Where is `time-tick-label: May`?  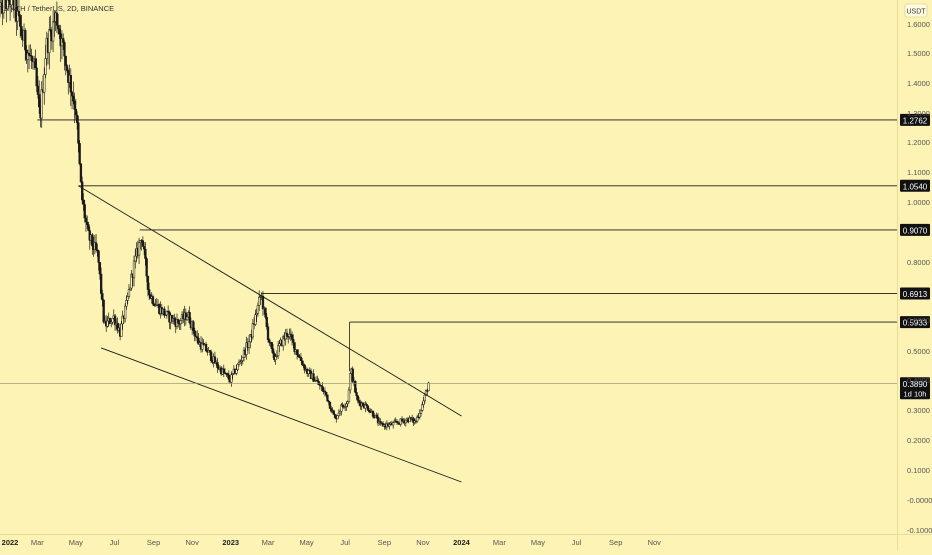 time-tick-label: May is located at coordinates (306, 542).